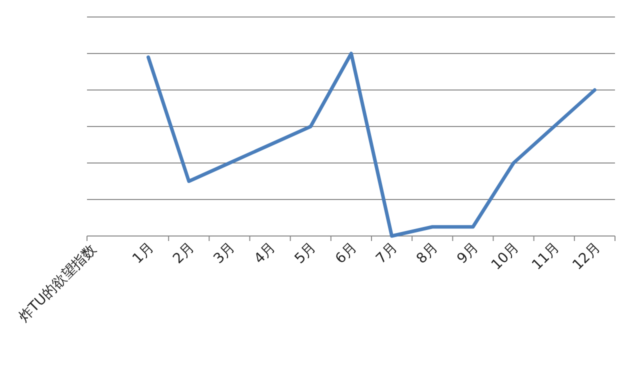 The width and height of the screenshot is (640, 377). What do you see at coordinates (387, 254) in the screenshot?
I see `x-tick-label: 7月` at bounding box center [387, 254].